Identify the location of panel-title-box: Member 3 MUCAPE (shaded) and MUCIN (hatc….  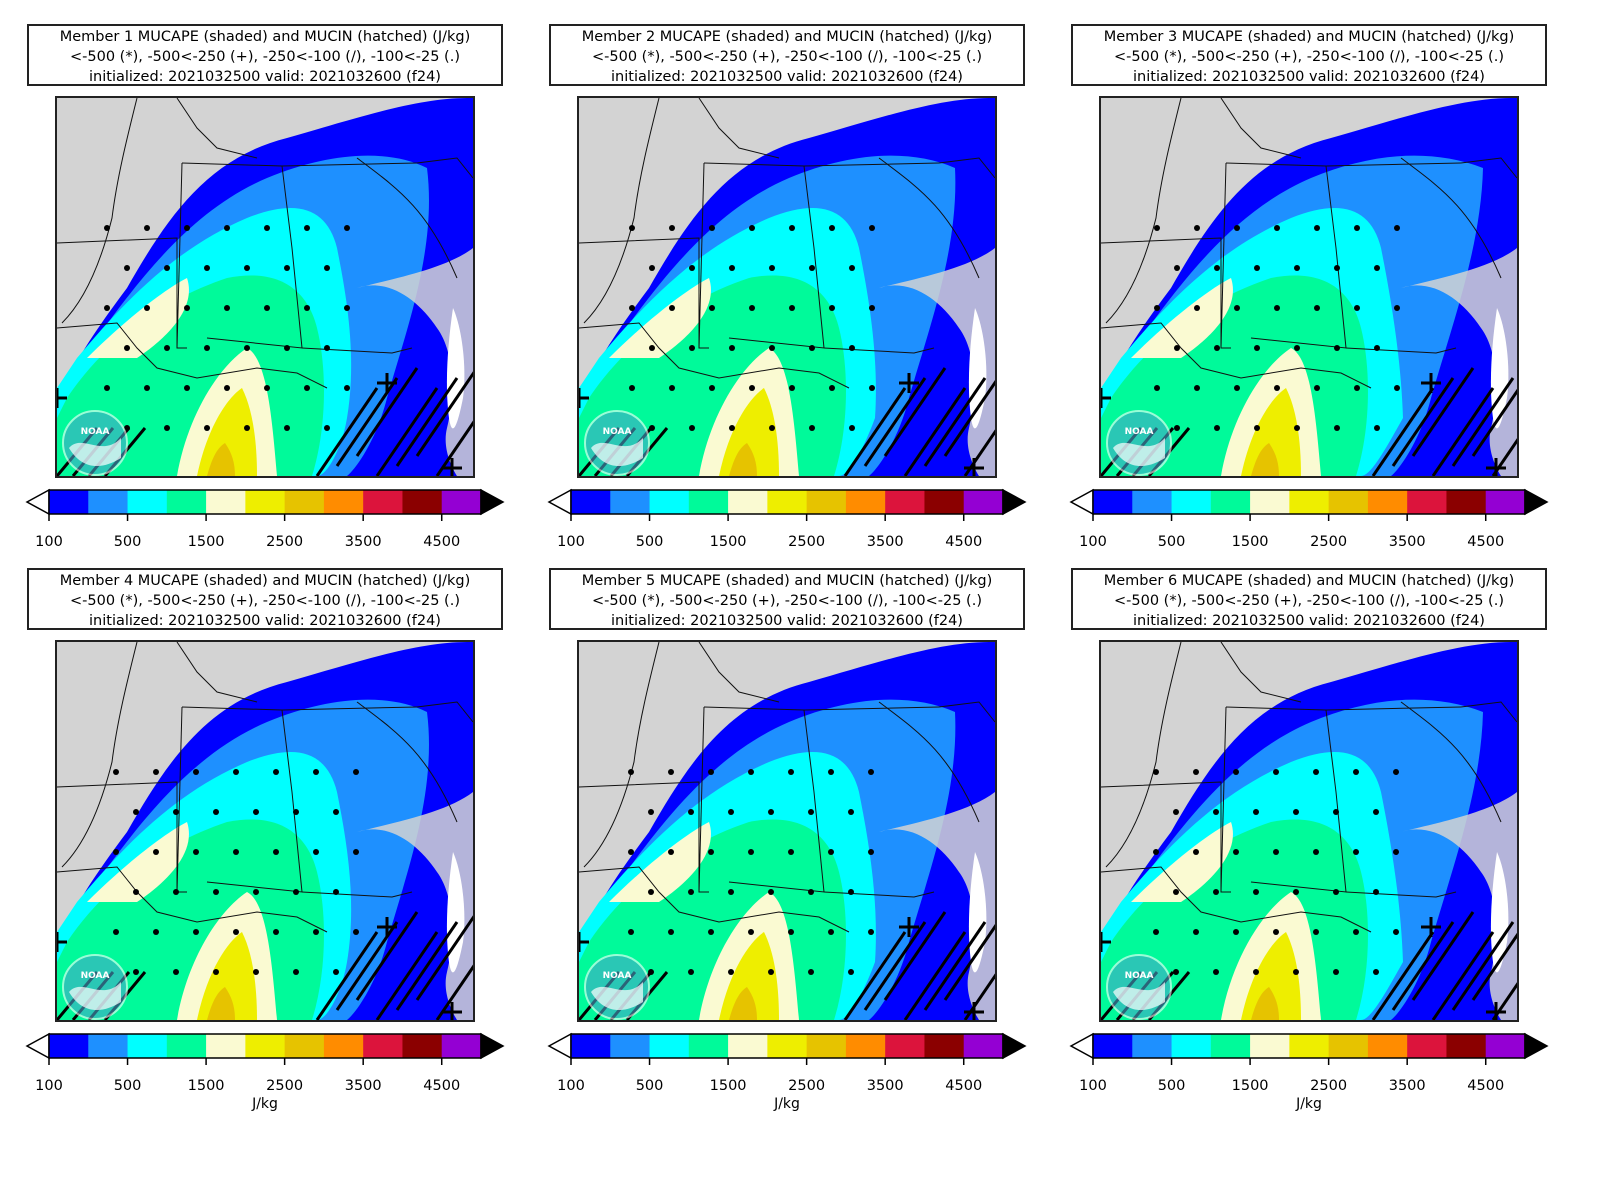
(1309, 55).